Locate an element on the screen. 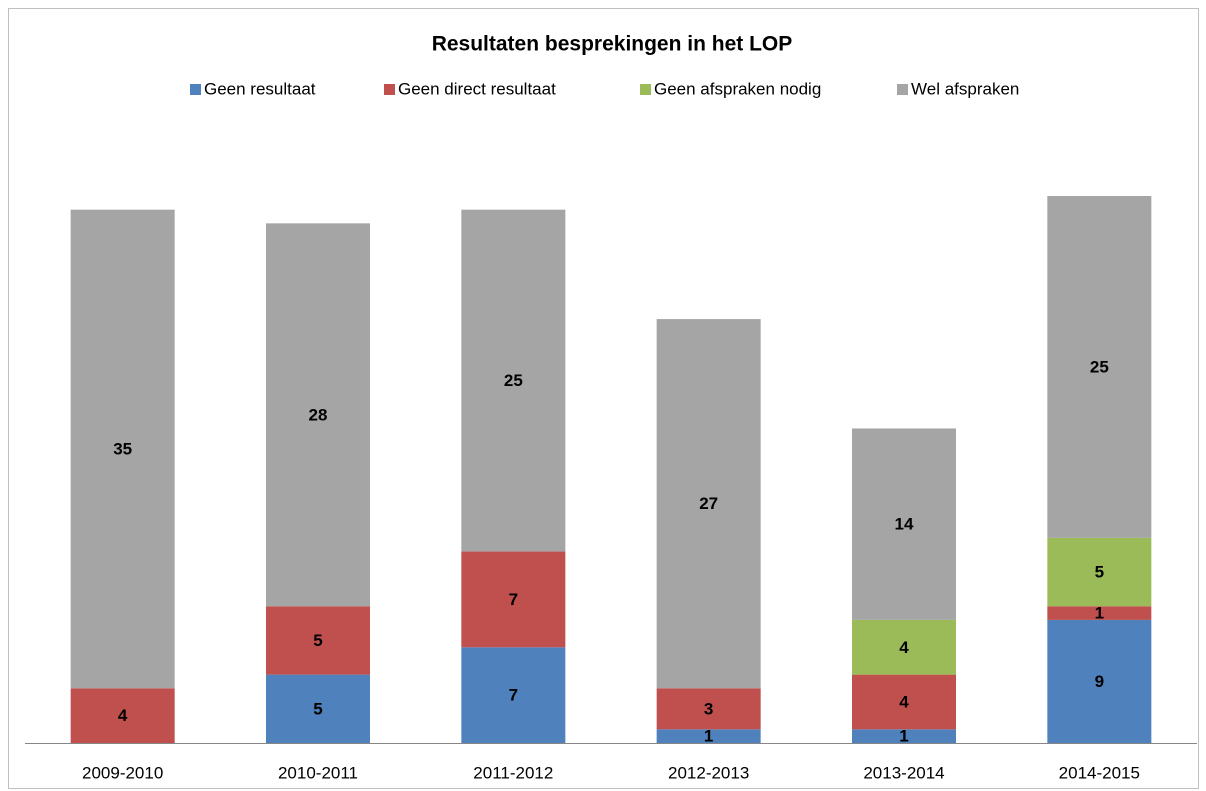 The width and height of the screenshot is (1206, 791). legend-label: Wel afspraken is located at coordinates (965, 88).